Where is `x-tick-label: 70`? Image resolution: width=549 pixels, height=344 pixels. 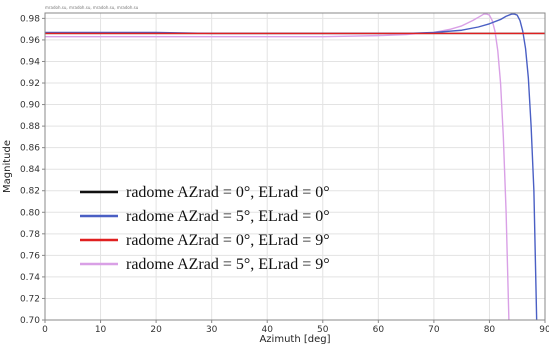 x-tick-label: 70 is located at coordinates (434, 330).